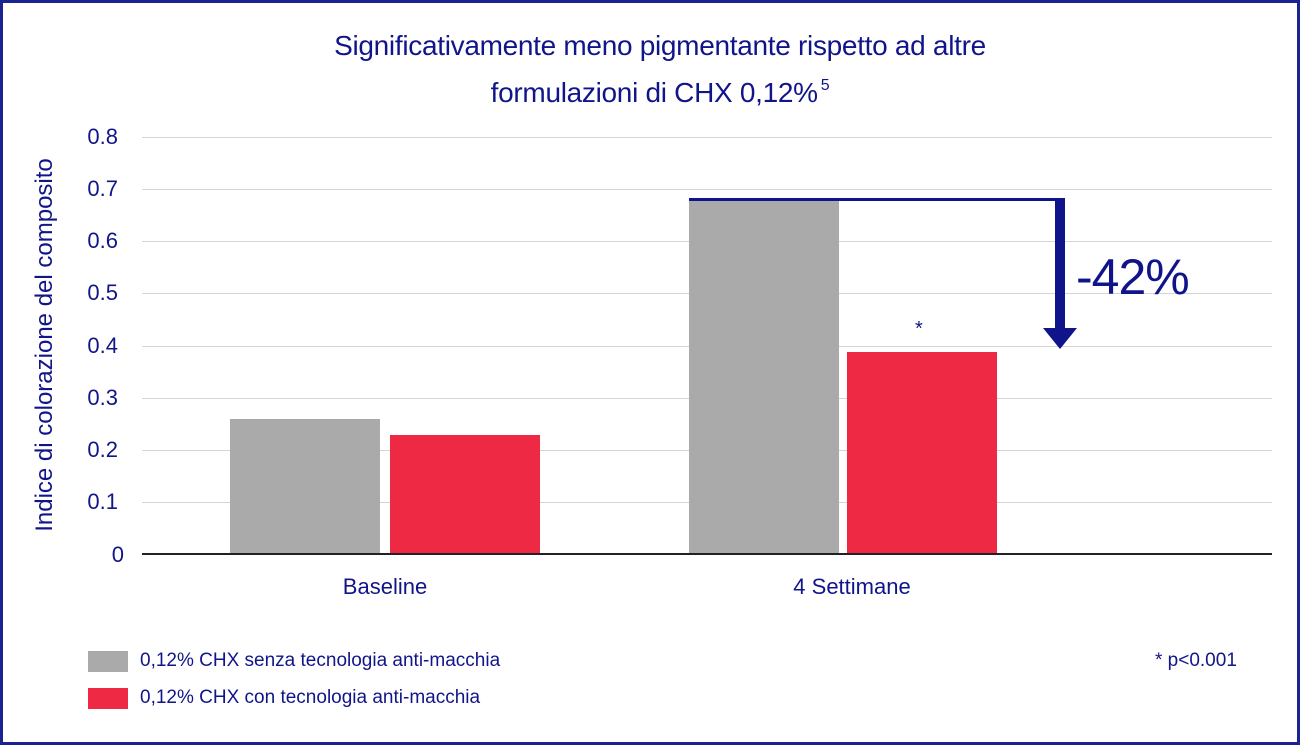 The height and width of the screenshot is (745, 1300). Describe the element at coordinates (852, 586) in the screenshot. I see `x-category-4-settimane: 4 Settimane` at that location.